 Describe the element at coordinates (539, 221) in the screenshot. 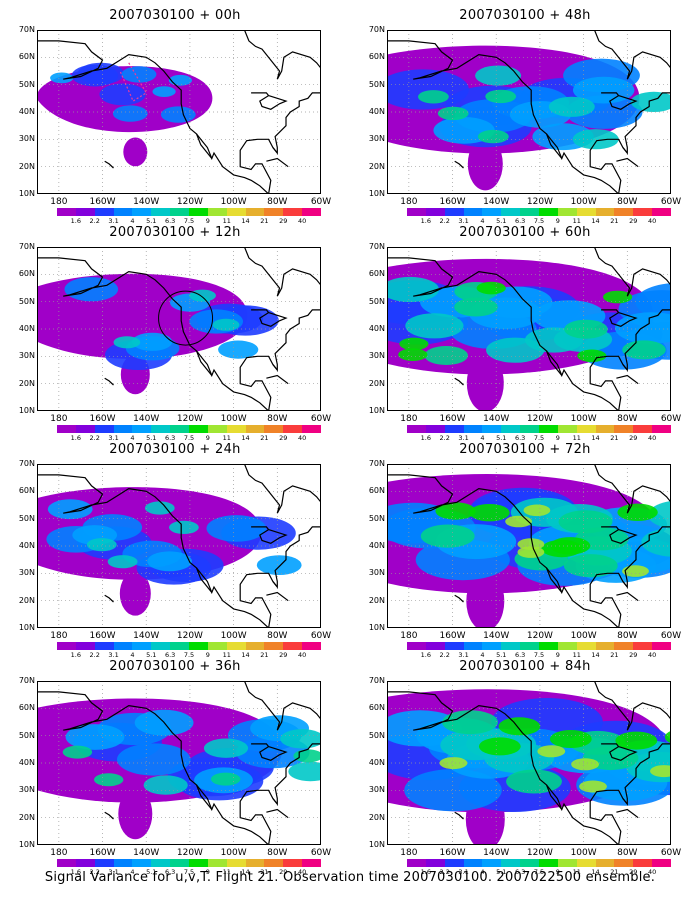

I see `colorbar-label: 7.5` at that location.